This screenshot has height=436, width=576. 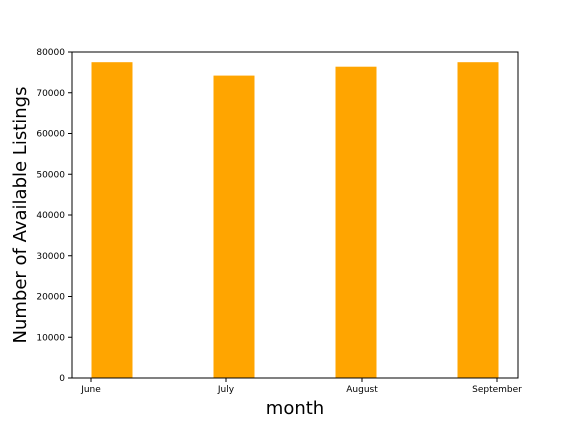 What do you see at coordinates (497, 390) in the screenshot?
I see `x-tick-label-september: September` at bounding box center [497, 390].